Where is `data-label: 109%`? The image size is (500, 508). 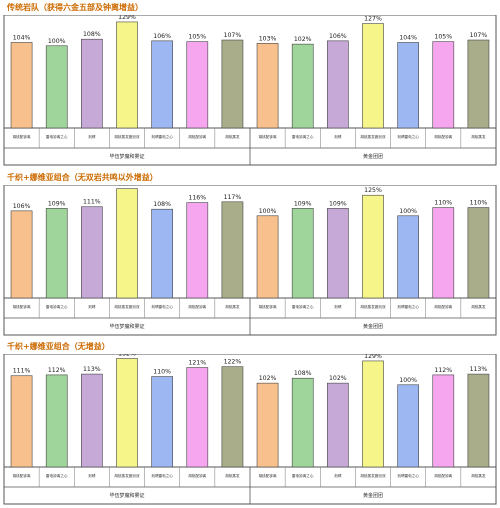 data-label: 109% is located at coordinates (338, 203).